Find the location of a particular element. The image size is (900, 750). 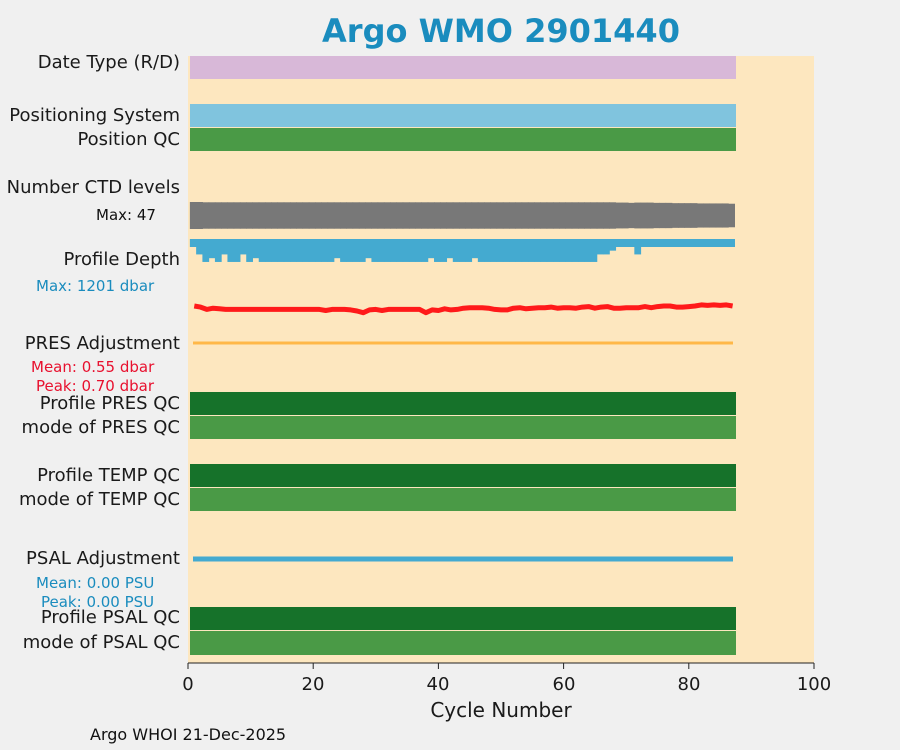

label-number-ctd-levels: Number CTD levels is located at coordinates (93, 187).